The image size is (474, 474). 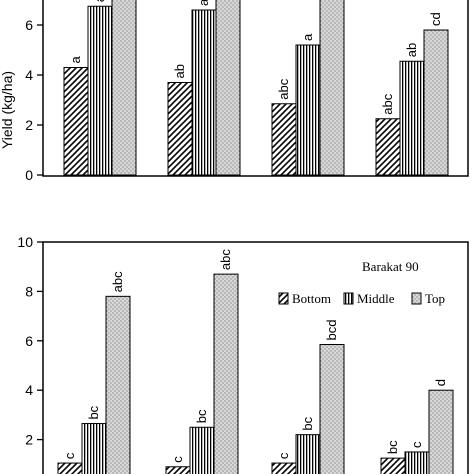 What do you see at coordinates (348, 298) in the screenshot?
I see `legend-swatch-middle` at bounding box center [348, 298].